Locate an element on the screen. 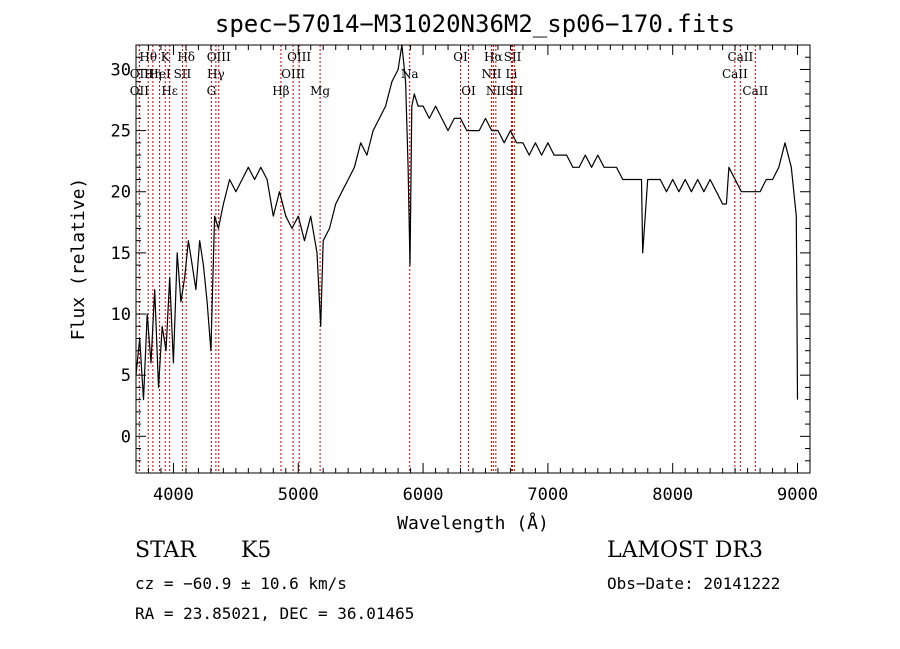  spectral-line-label: Mg is located at coordinates (320, 91).